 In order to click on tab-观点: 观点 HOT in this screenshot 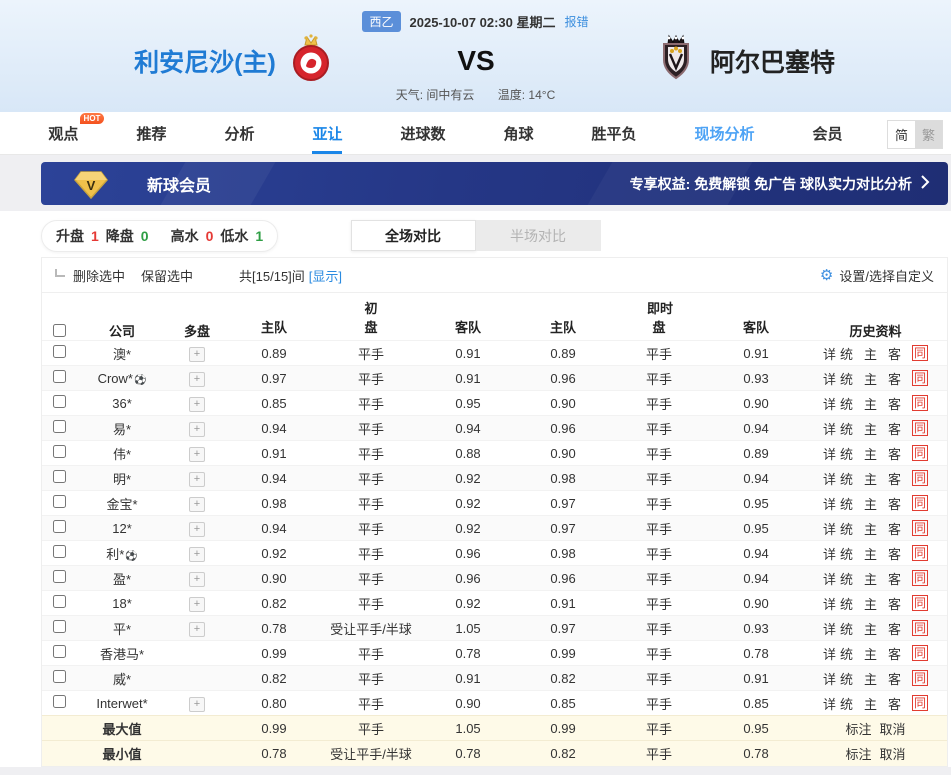, I will do `click(76, 133)`.